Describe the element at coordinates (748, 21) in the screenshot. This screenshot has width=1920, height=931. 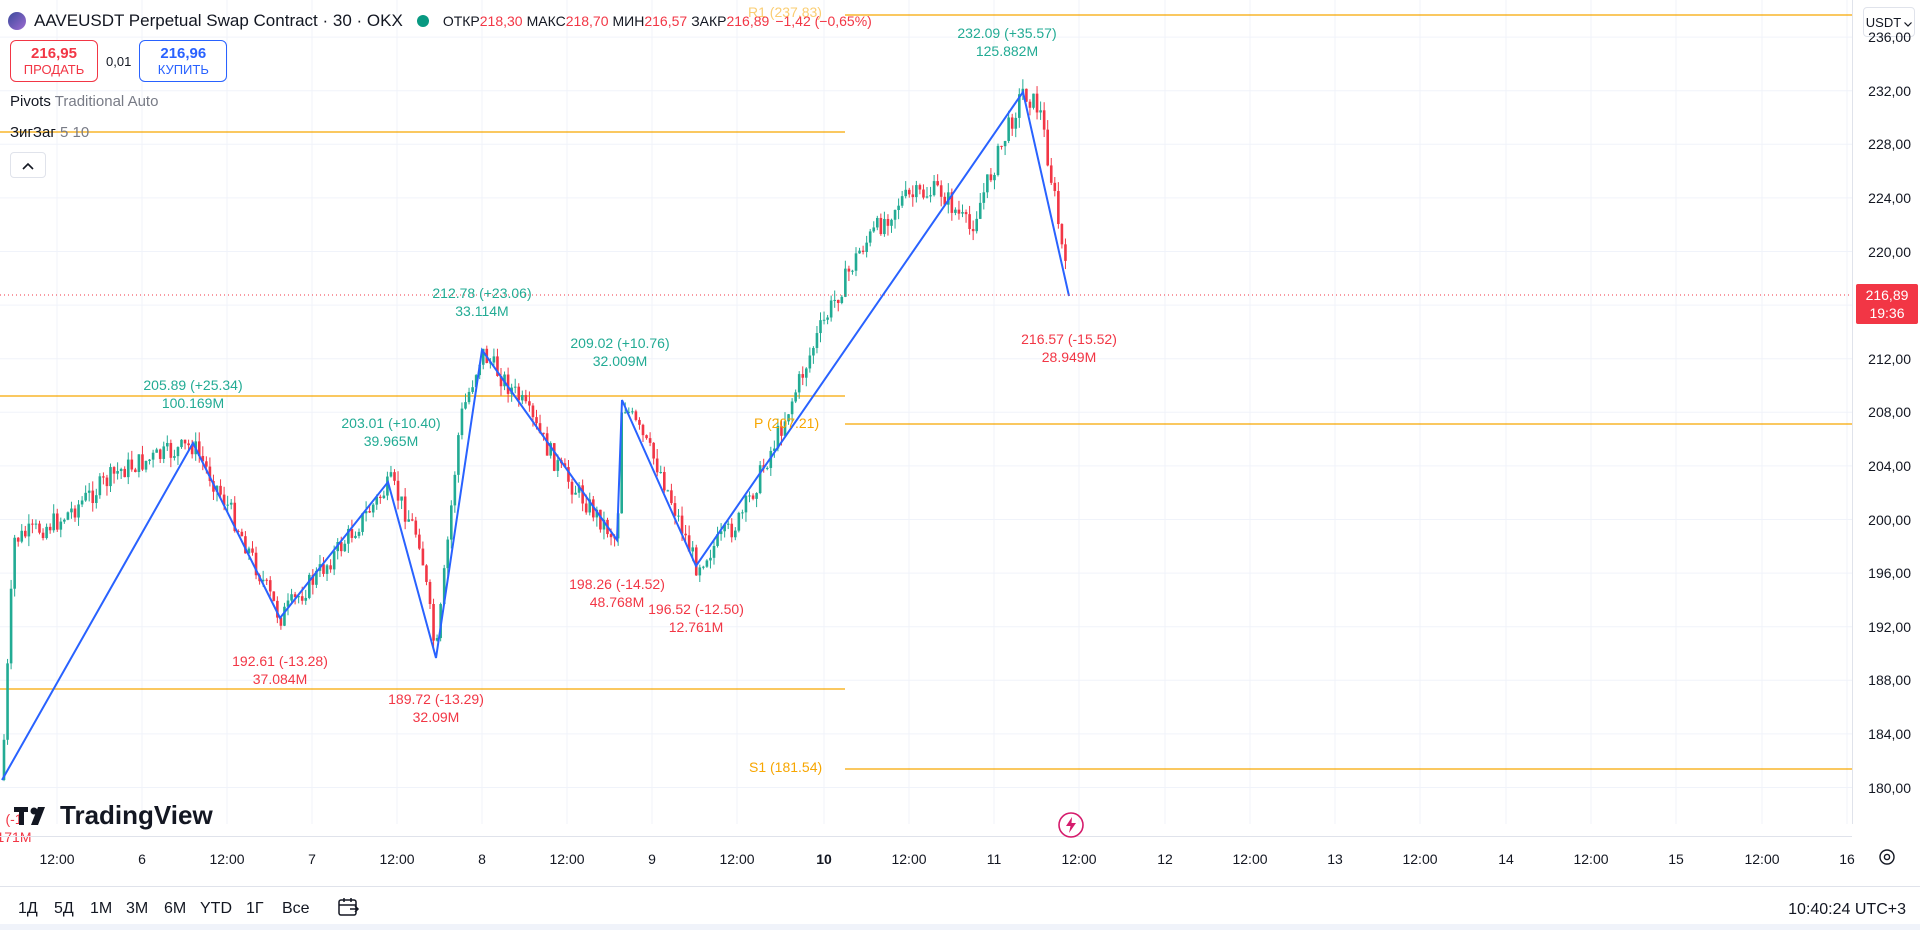
I see `close-value: 216,89` at that location.